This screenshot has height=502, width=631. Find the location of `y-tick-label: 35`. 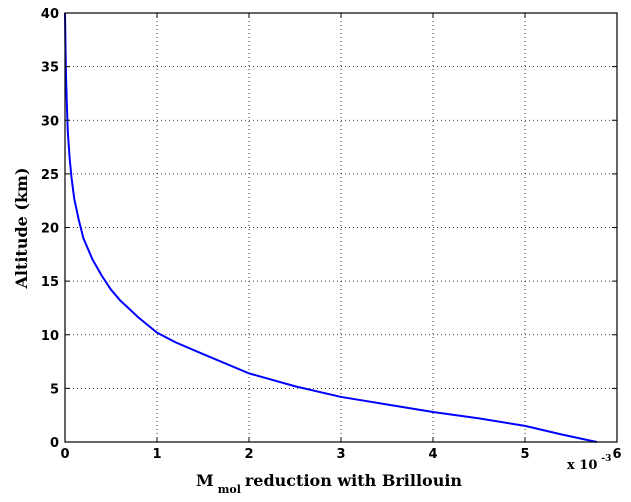

y-tick-label: 35 is located at coordinates (50, 68).